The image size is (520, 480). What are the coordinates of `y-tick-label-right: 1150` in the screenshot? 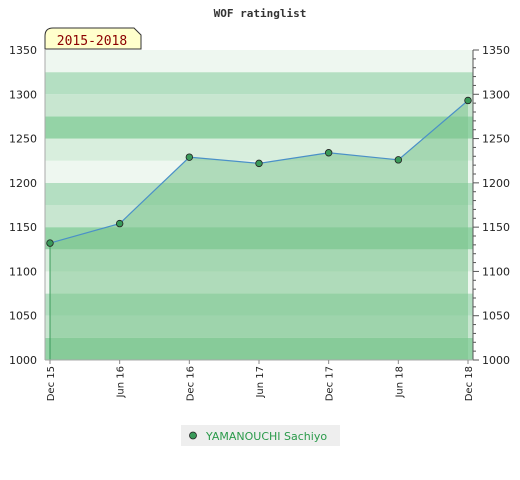 It's located at (496, 227).